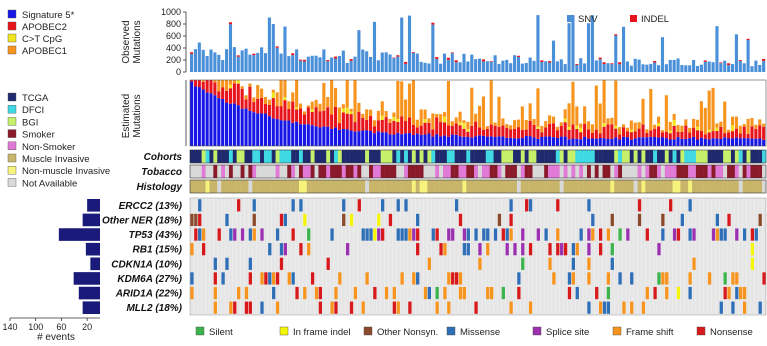  Describe the element at coordinates (200, 331) in the screenshot. I see `mutation-legend-swatch` at that location.